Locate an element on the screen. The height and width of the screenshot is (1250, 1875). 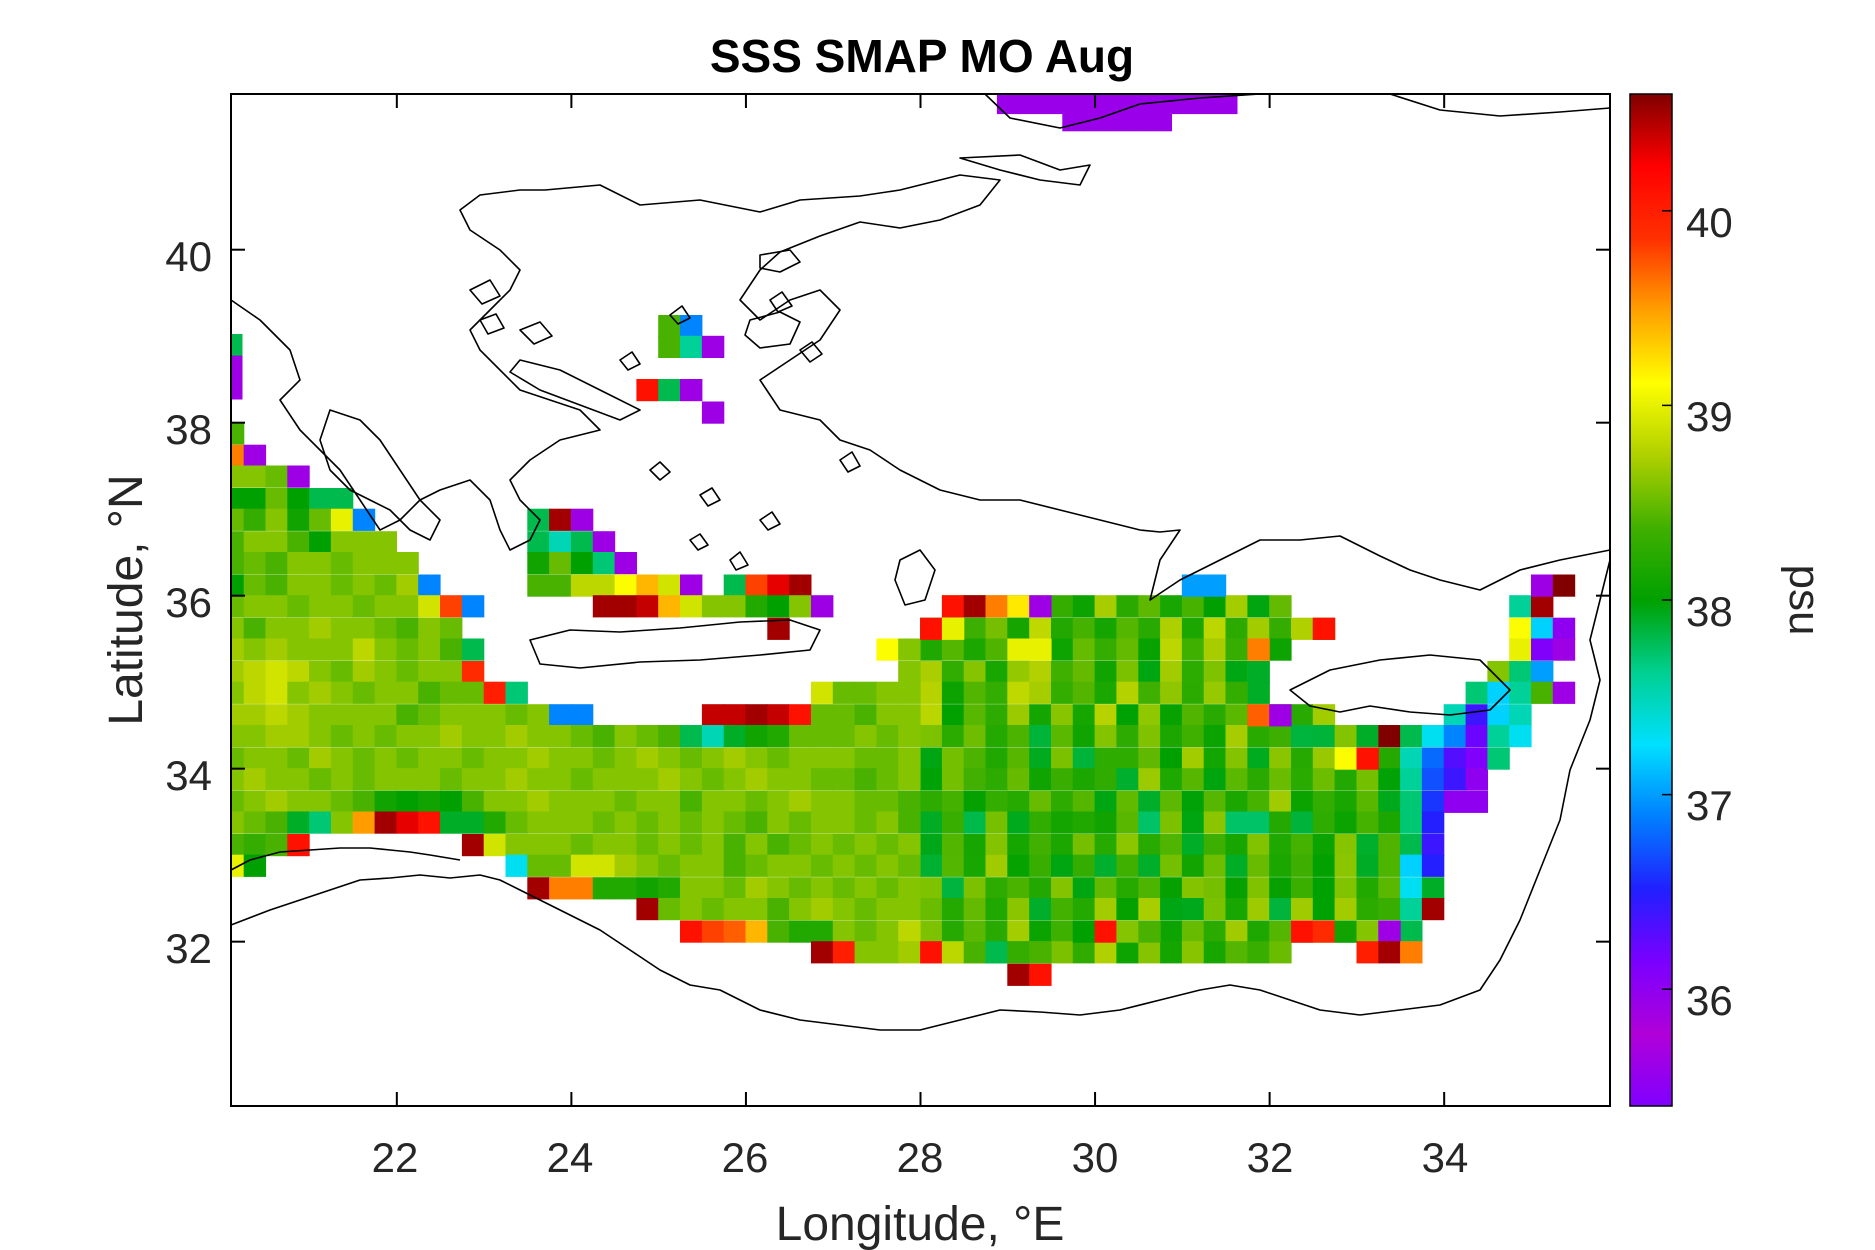
coastline-egypt-nile-delta is located at coordinates (795, 952).